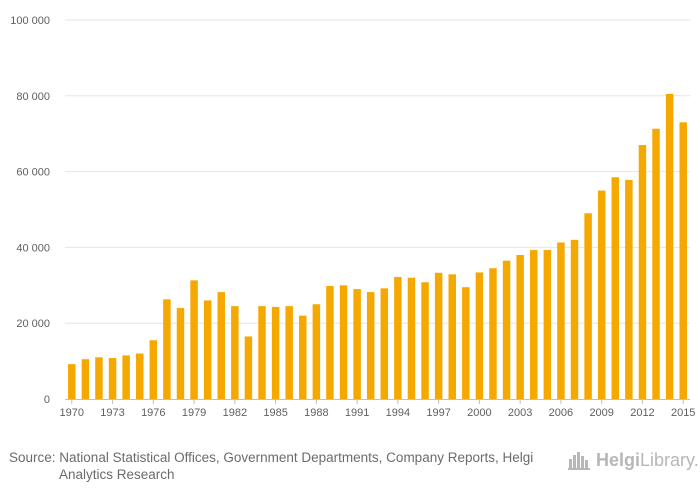  What do you see at coordinates (506, 329) in the screenshot?
I see `bar-2002` at bounding box center [506, 329].